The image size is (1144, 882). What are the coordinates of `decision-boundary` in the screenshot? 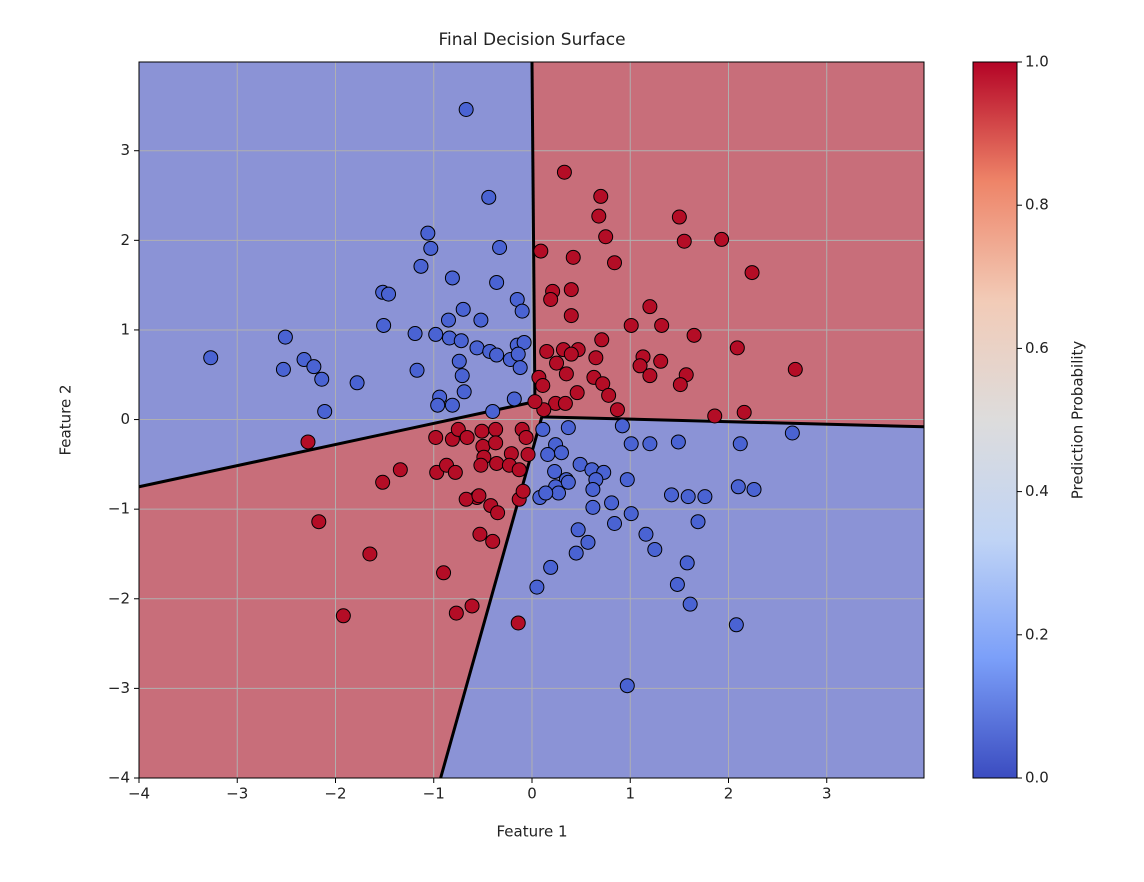 It's located at (337, 444).